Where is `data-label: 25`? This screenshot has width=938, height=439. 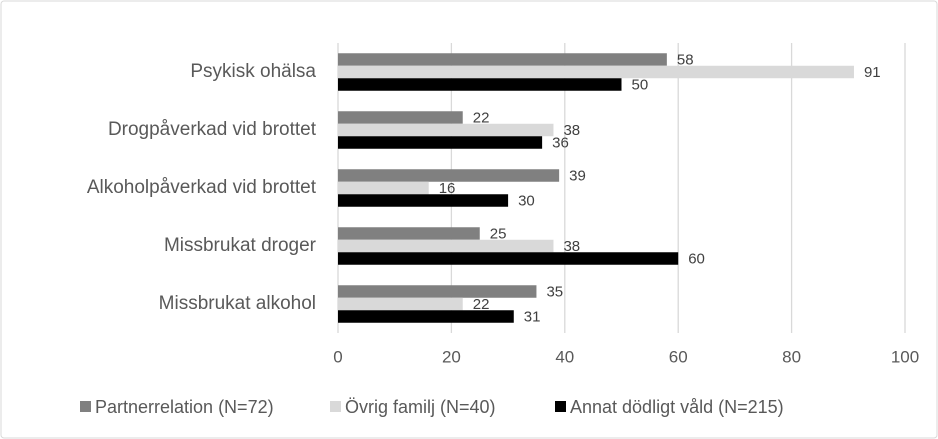 data-label: 25 is located at coordinates (498, 233).